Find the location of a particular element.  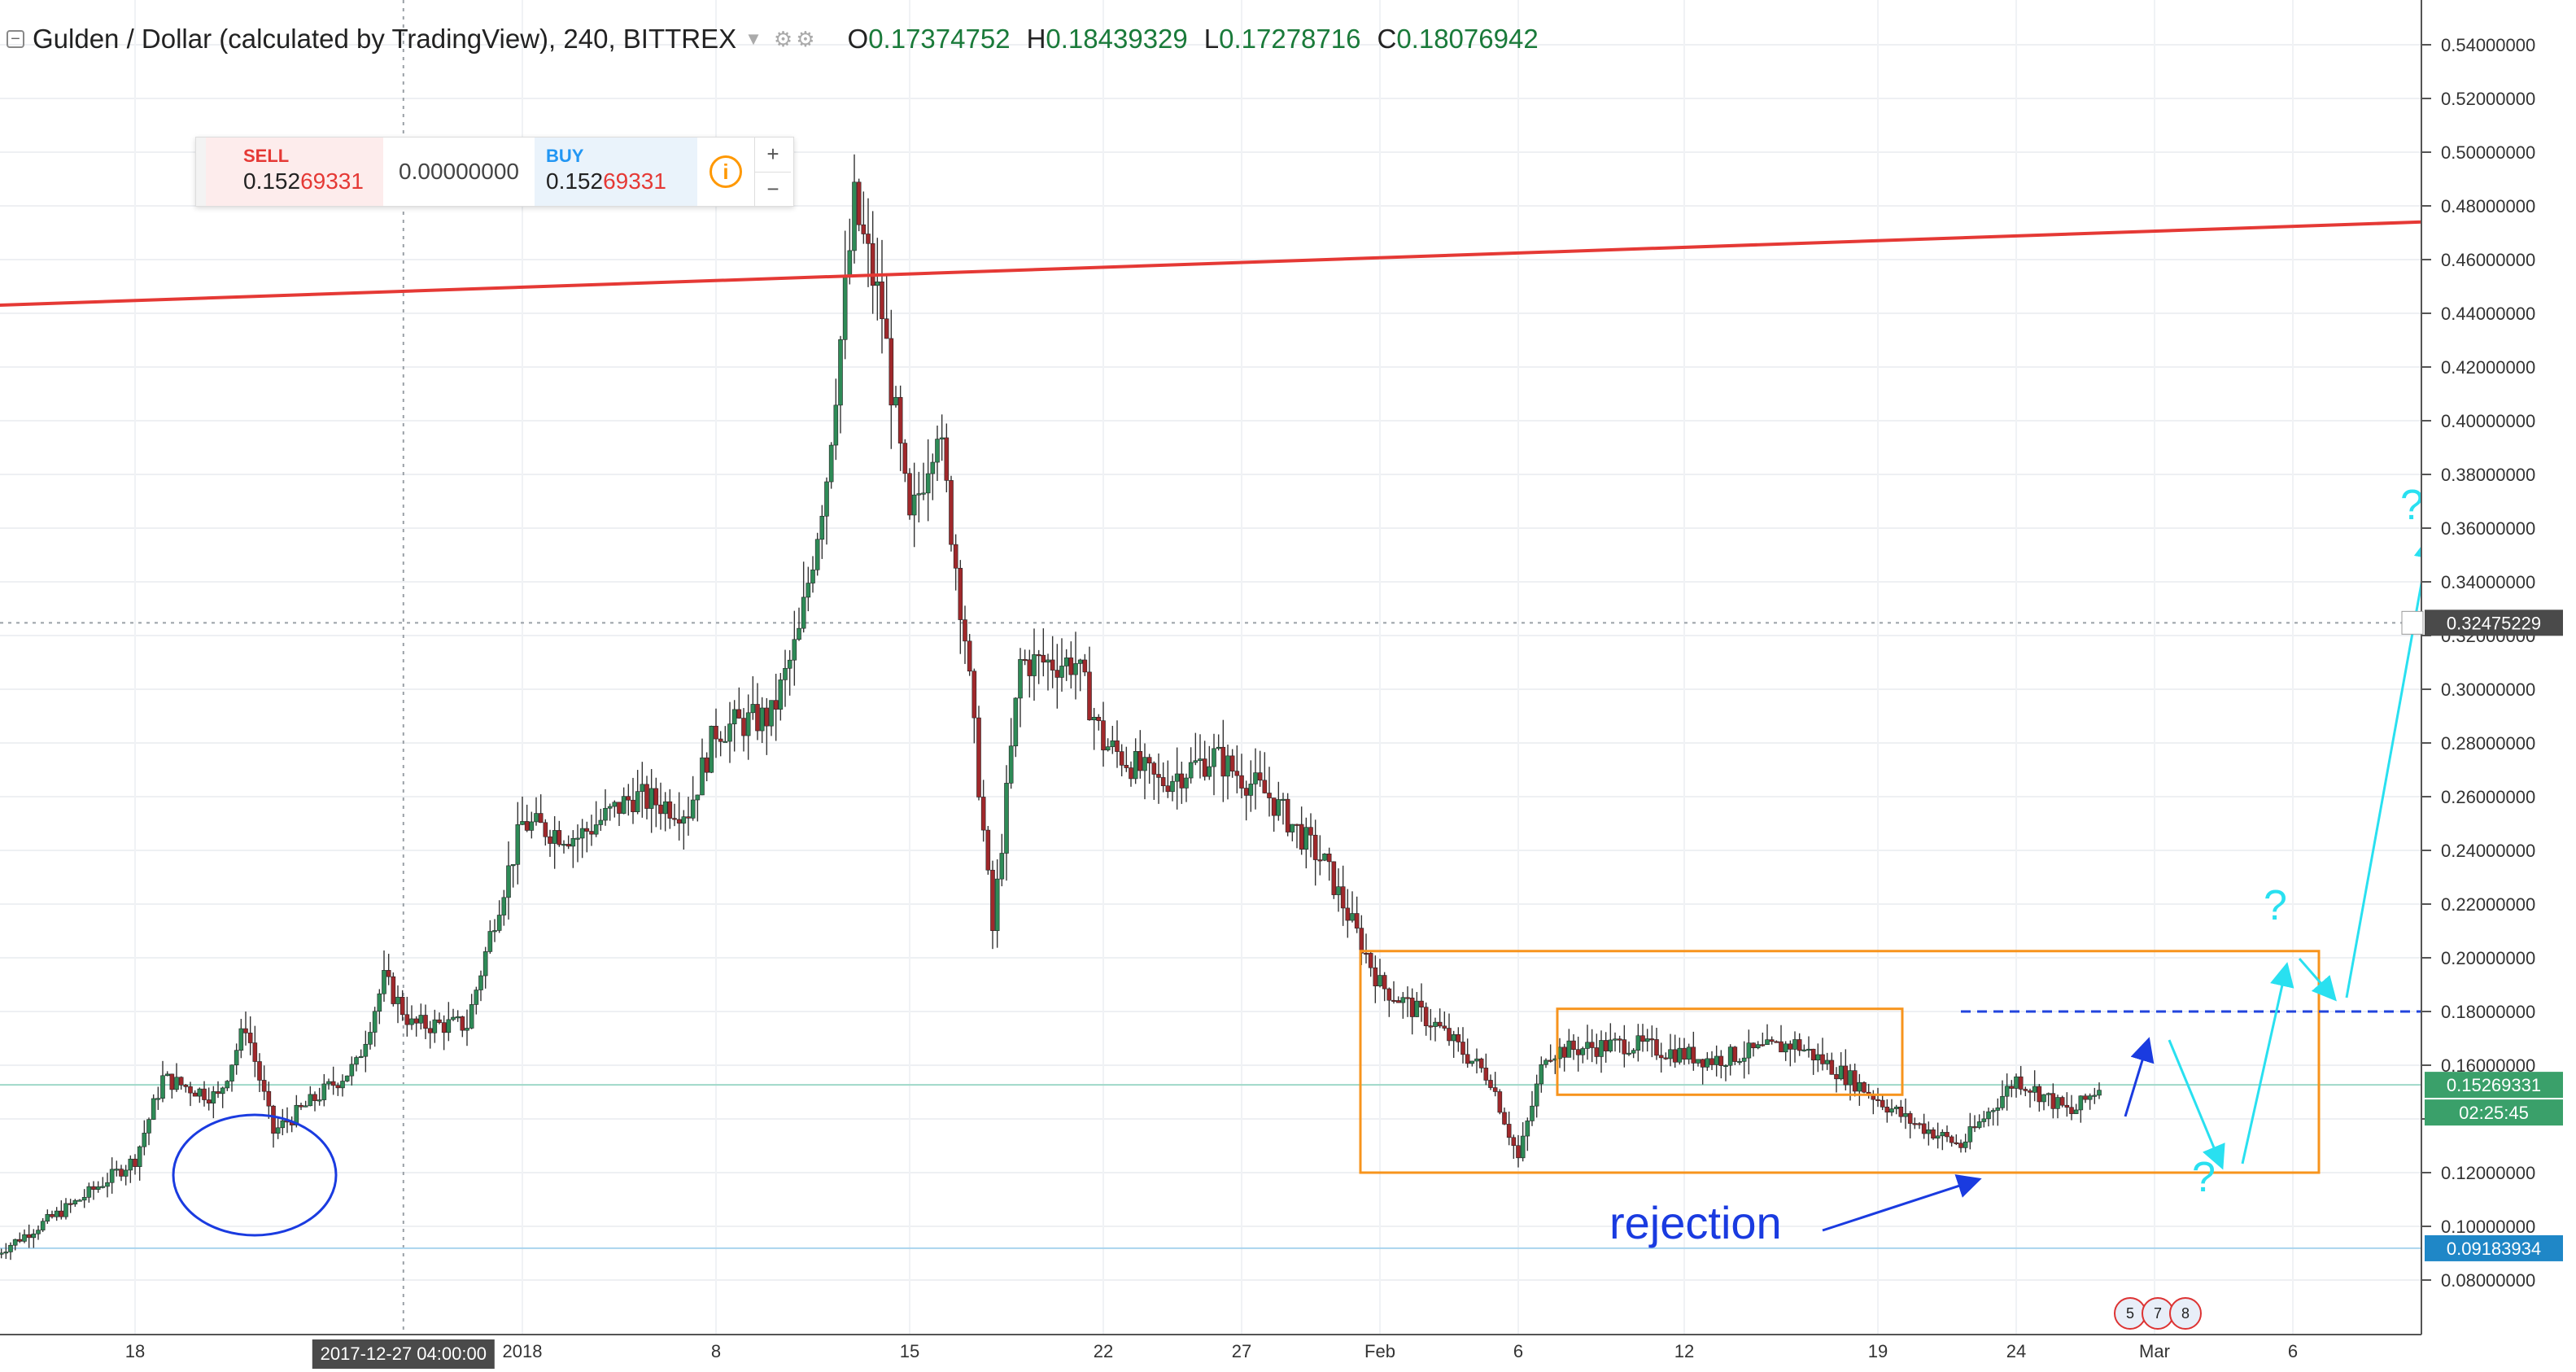

crosshair-price-label-box is located at coordinates (2494, 623).